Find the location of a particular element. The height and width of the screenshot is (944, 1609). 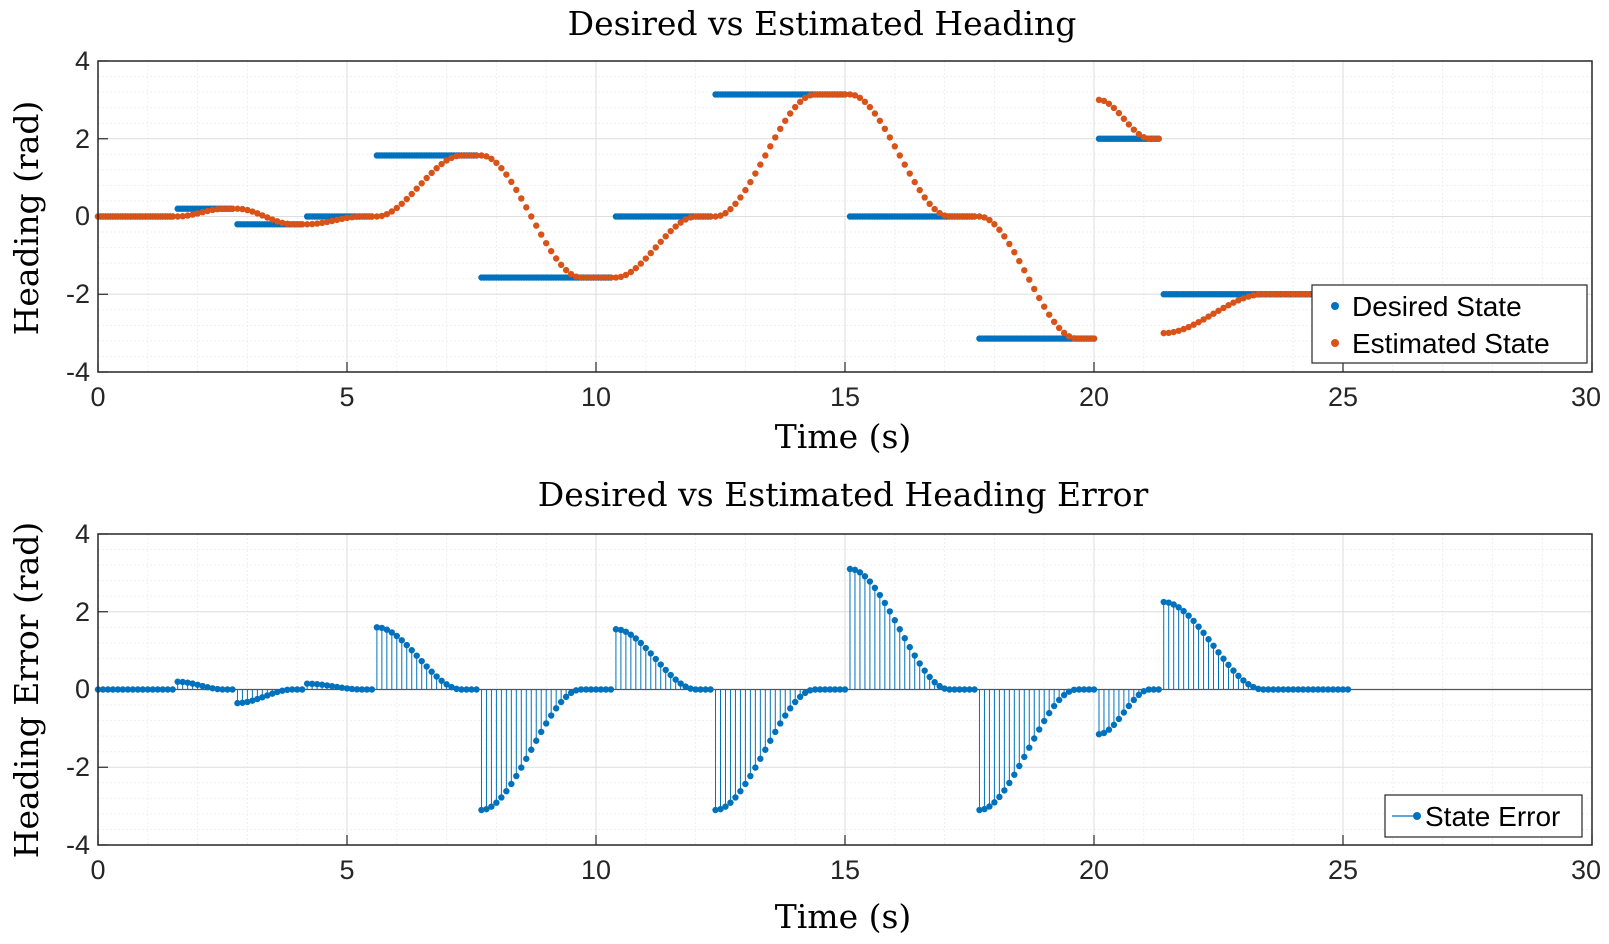

heading-xtick-label: 10 is located at coordinates (596, 397).